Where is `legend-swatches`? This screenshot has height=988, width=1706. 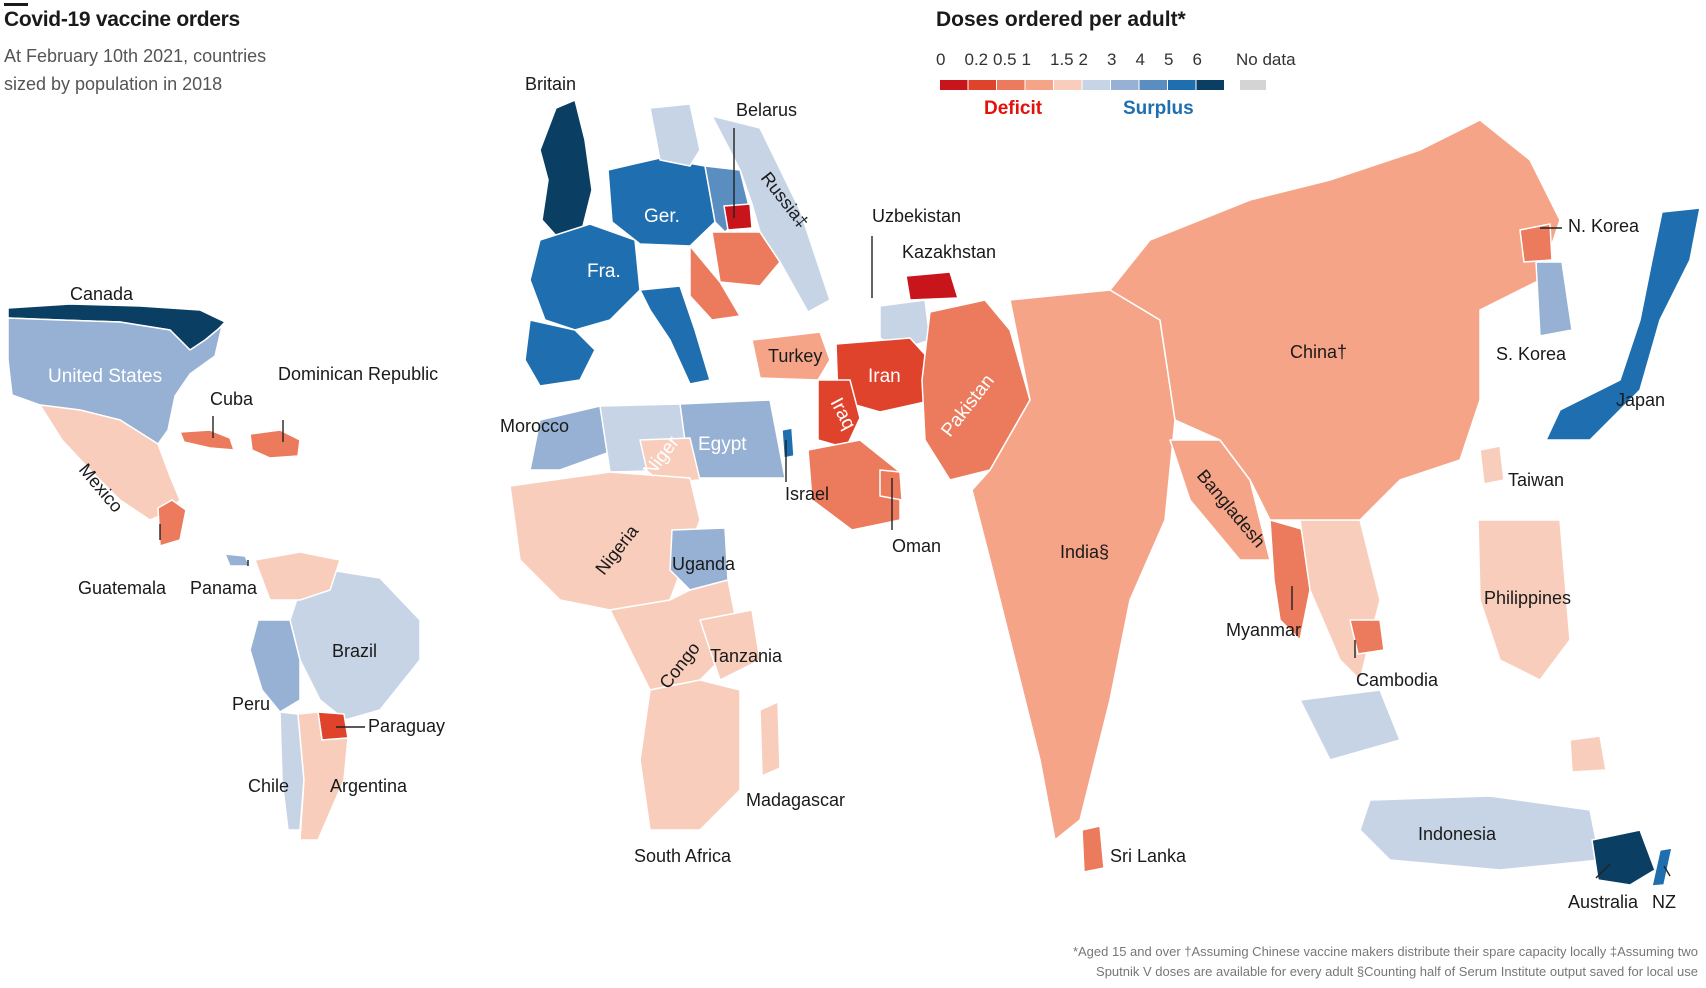 legend-swatches is located at coordinates (1103, 85).